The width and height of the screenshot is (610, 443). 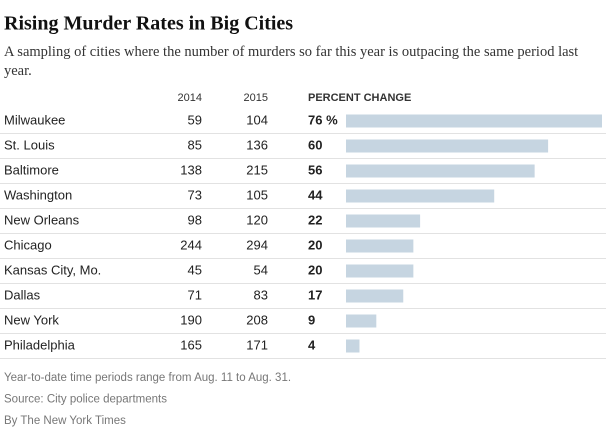 I want to click on cell-value: 85, so click(x=195, y=144).